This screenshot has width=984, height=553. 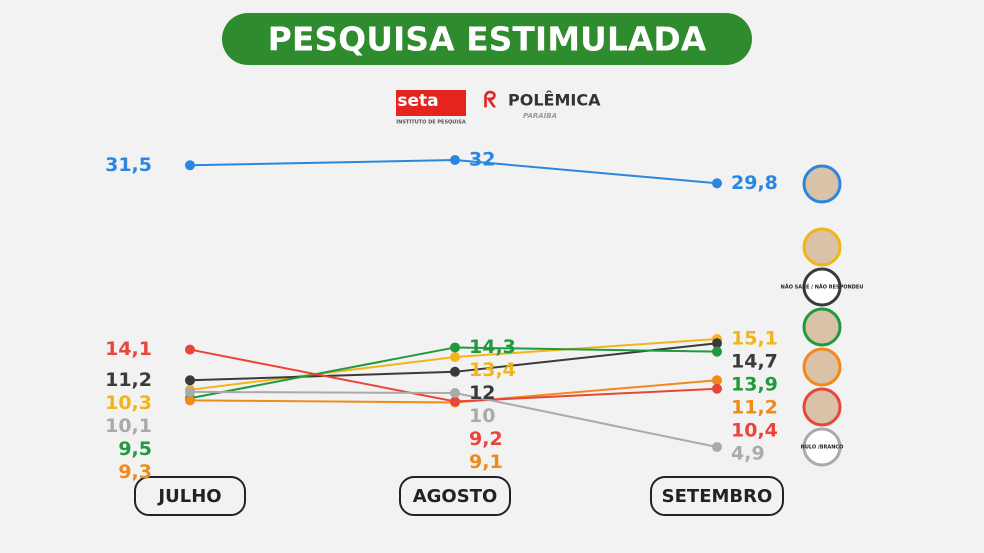 I want to click on data-label: 10,3, so click(x=128, y=403).